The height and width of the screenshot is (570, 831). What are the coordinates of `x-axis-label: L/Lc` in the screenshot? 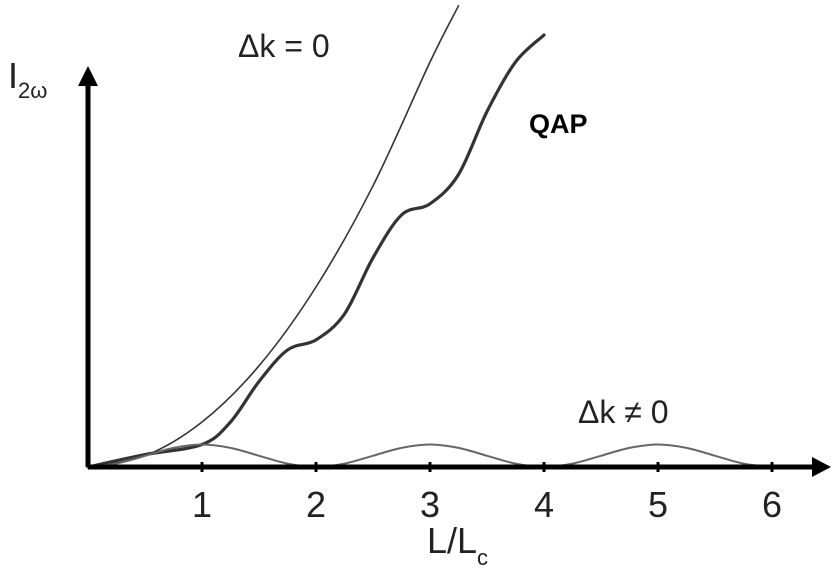 It's located at (457, 545).